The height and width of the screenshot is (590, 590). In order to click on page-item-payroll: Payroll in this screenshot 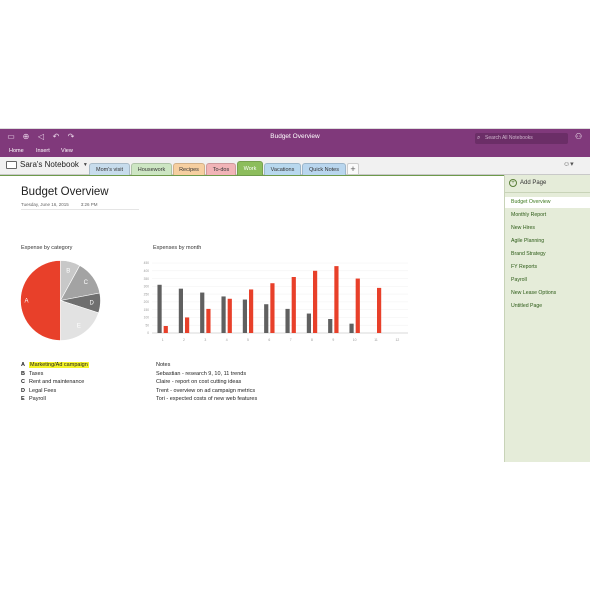, I will do `click(519, 280)`.